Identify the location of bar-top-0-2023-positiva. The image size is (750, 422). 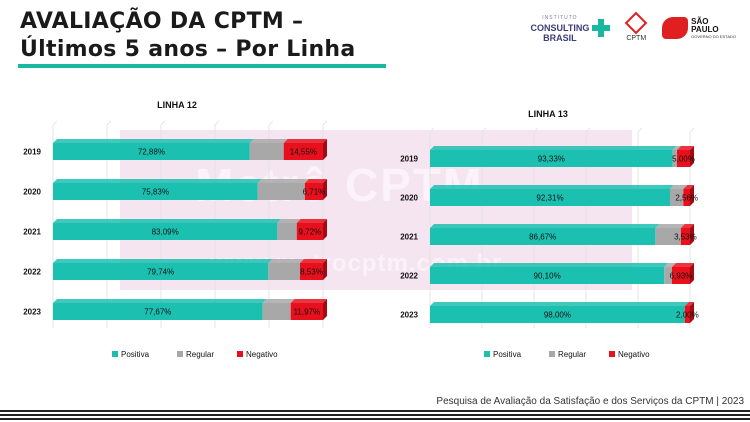
(160, 301).